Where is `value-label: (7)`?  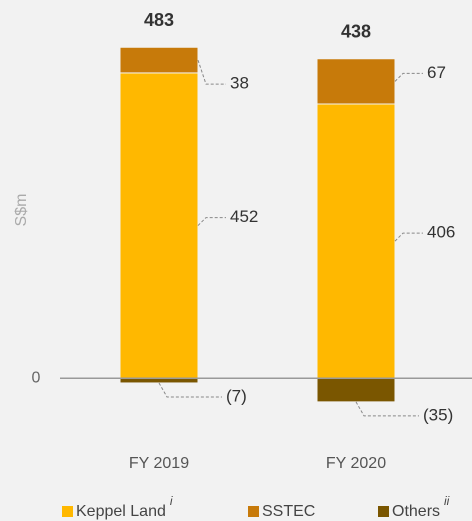 value-label: (7) is located at coordinates (236, 395).